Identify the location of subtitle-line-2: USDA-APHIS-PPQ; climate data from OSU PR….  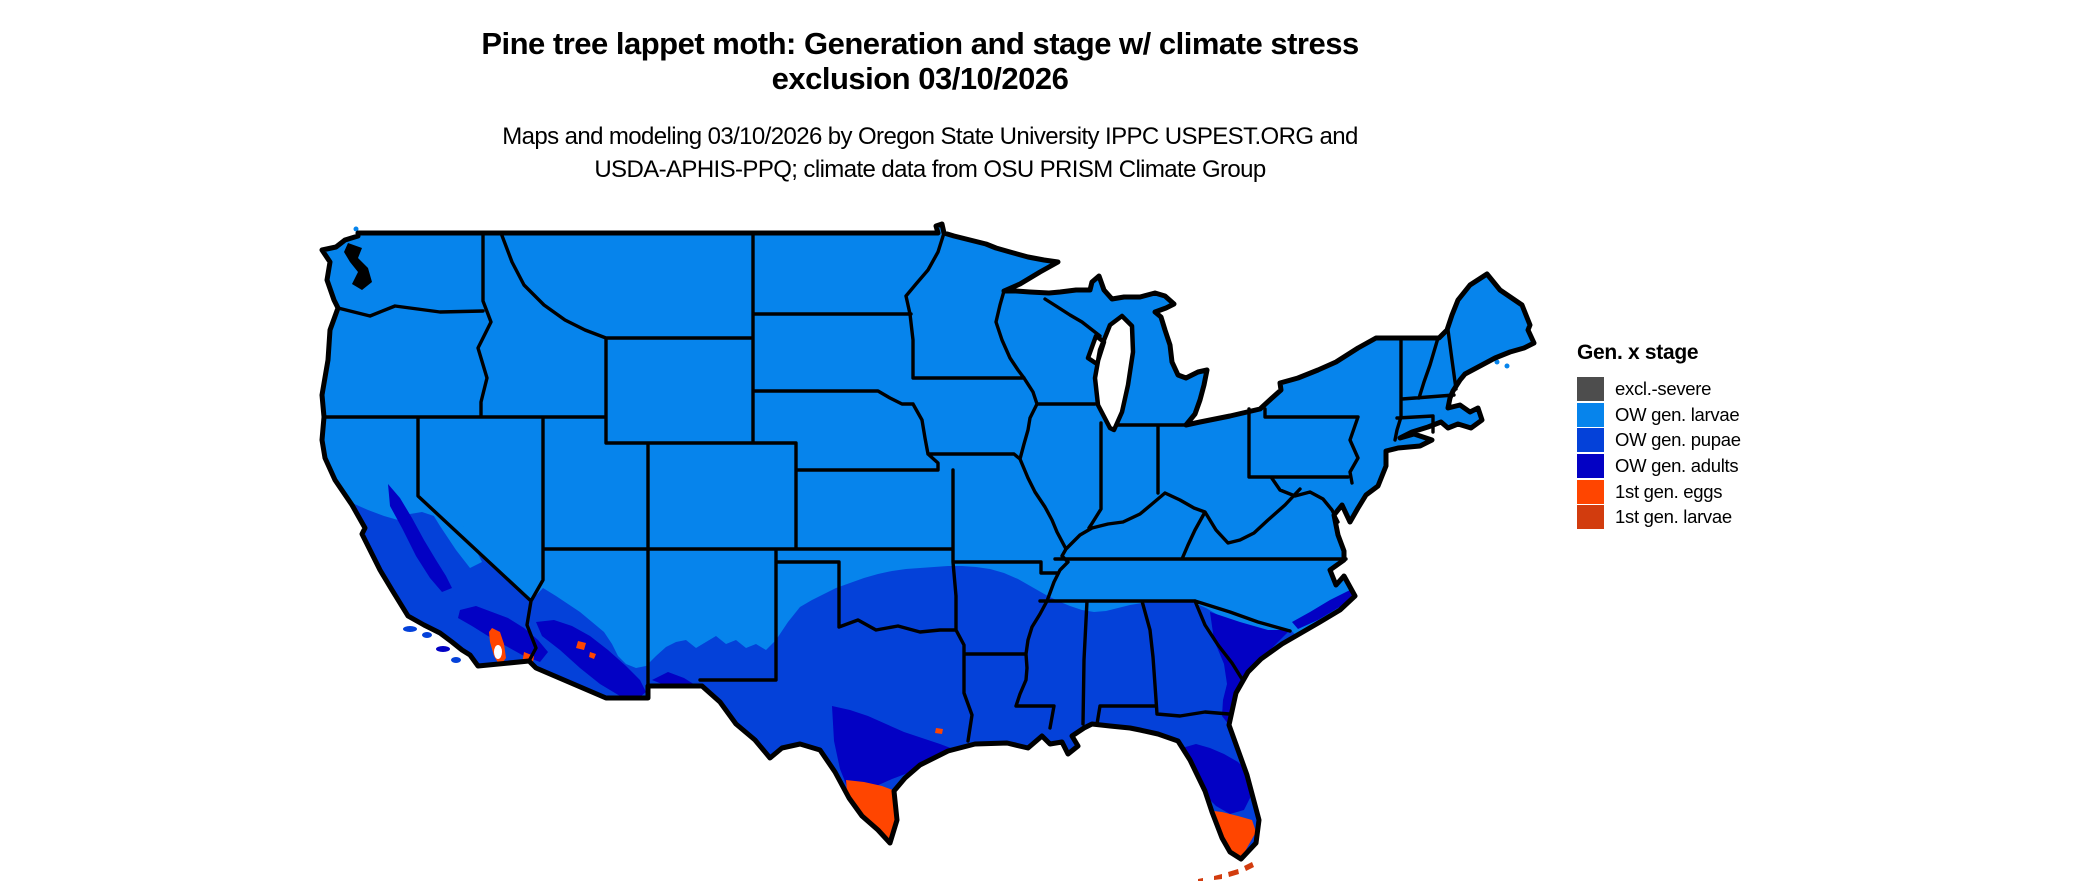
(930, 169).